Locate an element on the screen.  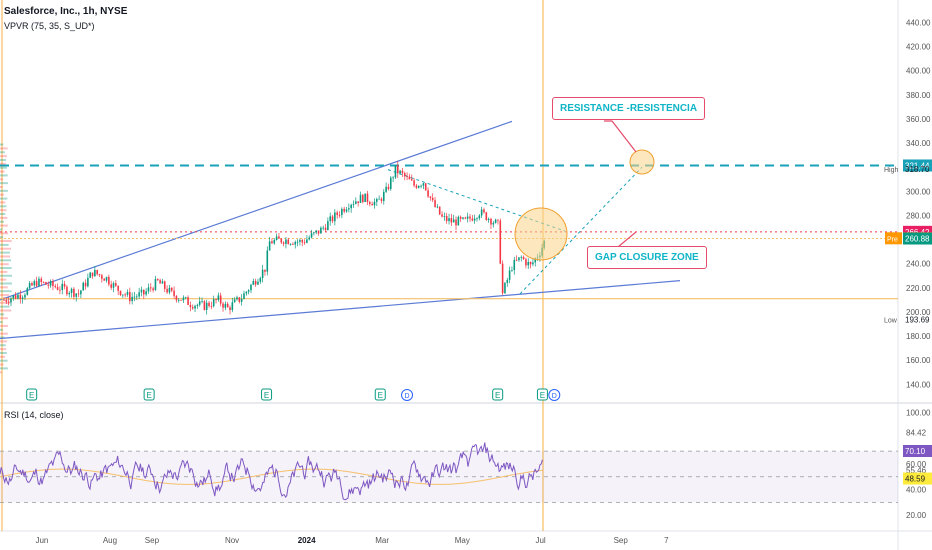
rsi-indicator-label: RSI (14, close) is located at coordinates (34, 415).